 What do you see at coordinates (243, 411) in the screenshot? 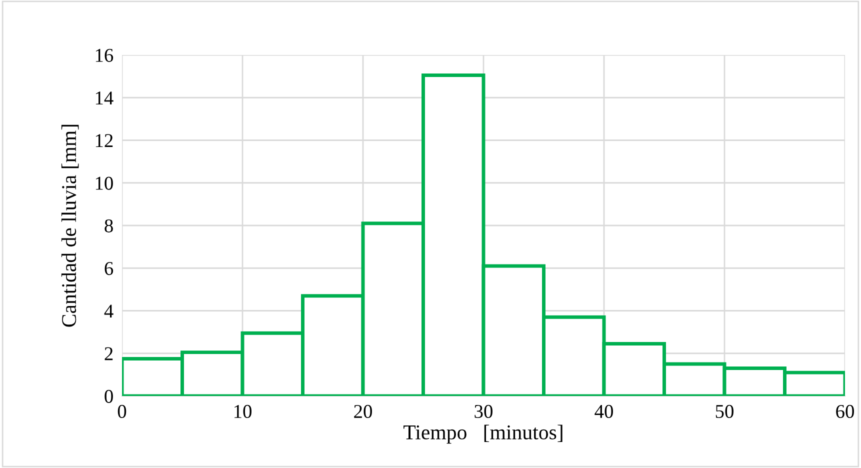
I see `x-tick-label: 10` at bounding box center [243, 411].